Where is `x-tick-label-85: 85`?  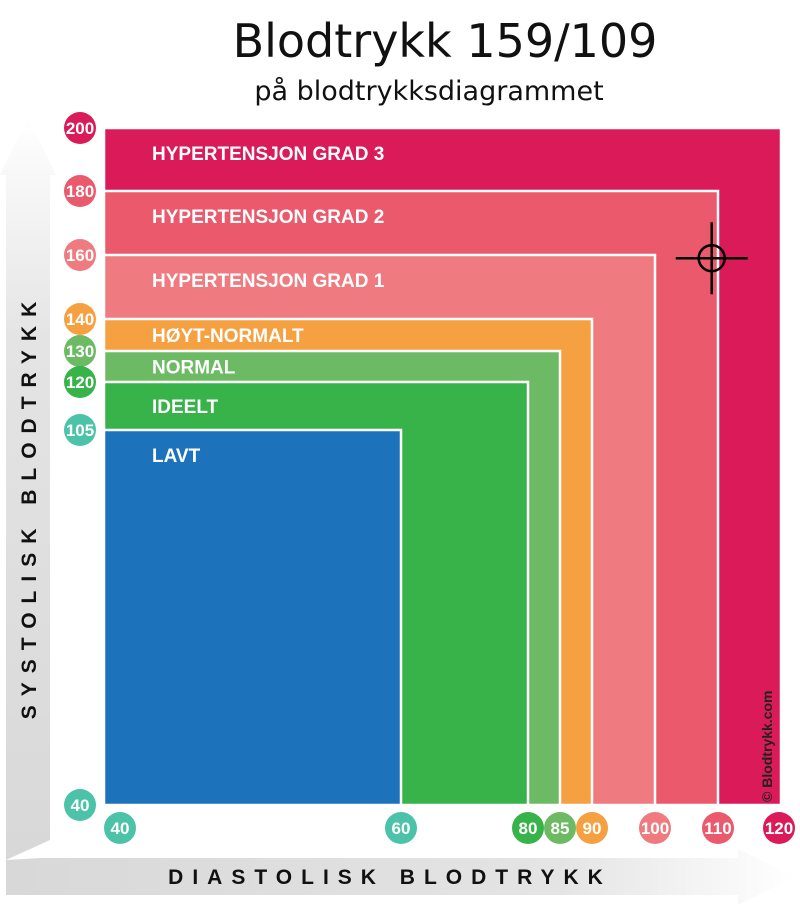
x-tick-label-85: 85 is located at coordinates (560, 828).